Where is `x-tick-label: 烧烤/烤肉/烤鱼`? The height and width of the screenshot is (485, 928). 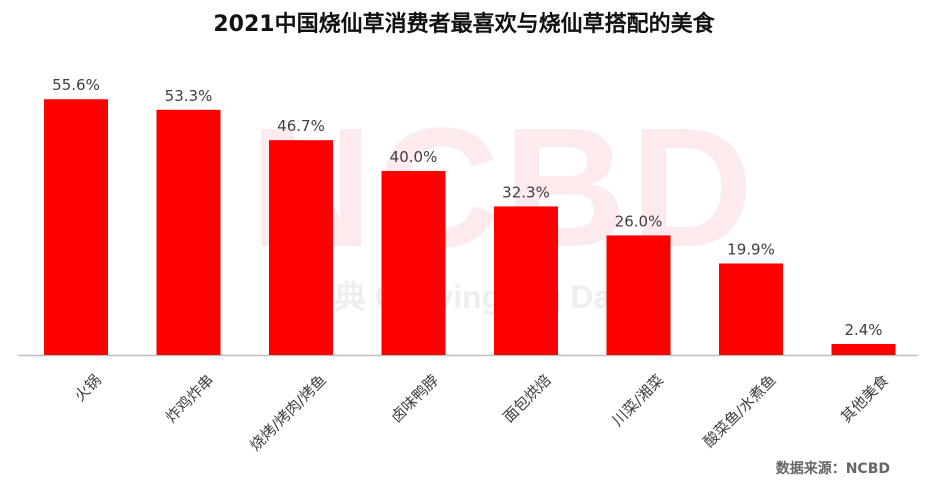
x-tick-label: 烧烤/烤肉/烤鱼 is located at coordinates (288, 413).